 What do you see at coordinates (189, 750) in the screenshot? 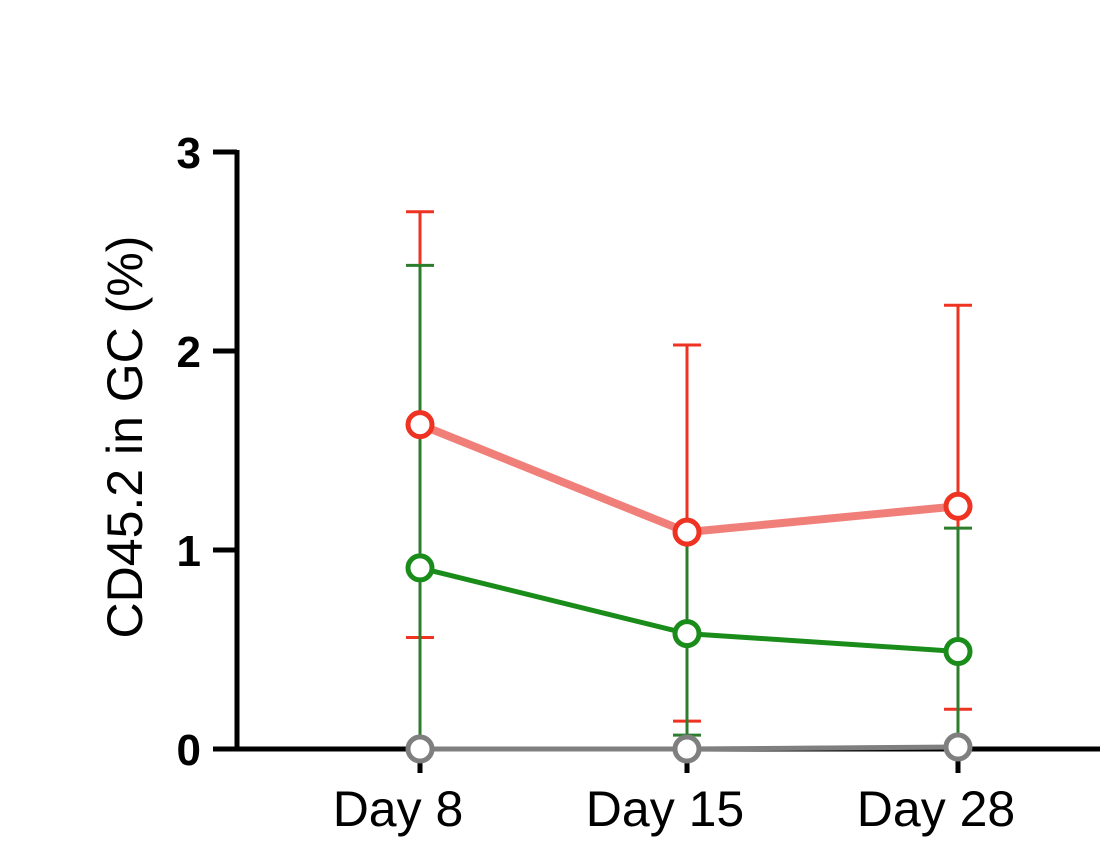
I see `y-tick-label-0: 0` at bounding box center [189, 750].